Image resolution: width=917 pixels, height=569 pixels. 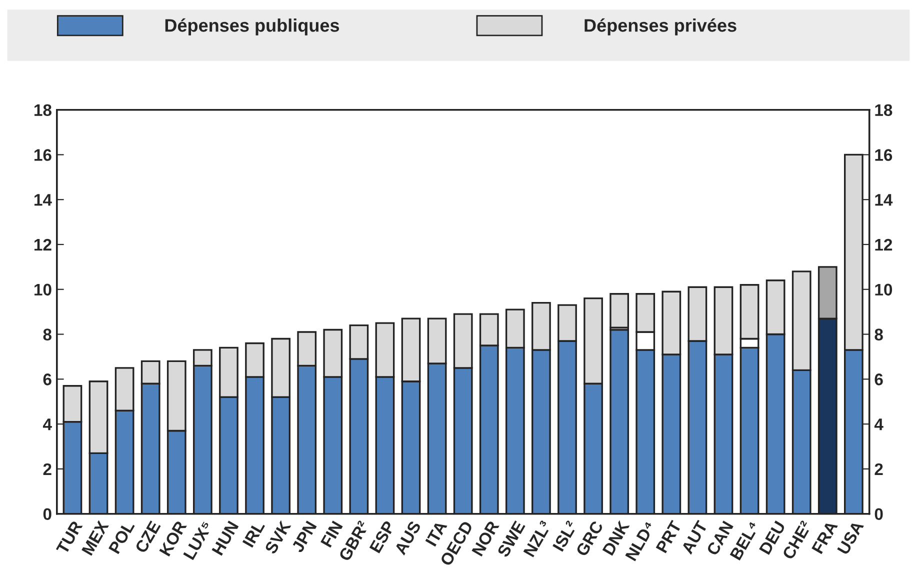 I want to click on y2-tick-label: 16, so click(x=883, y=155).